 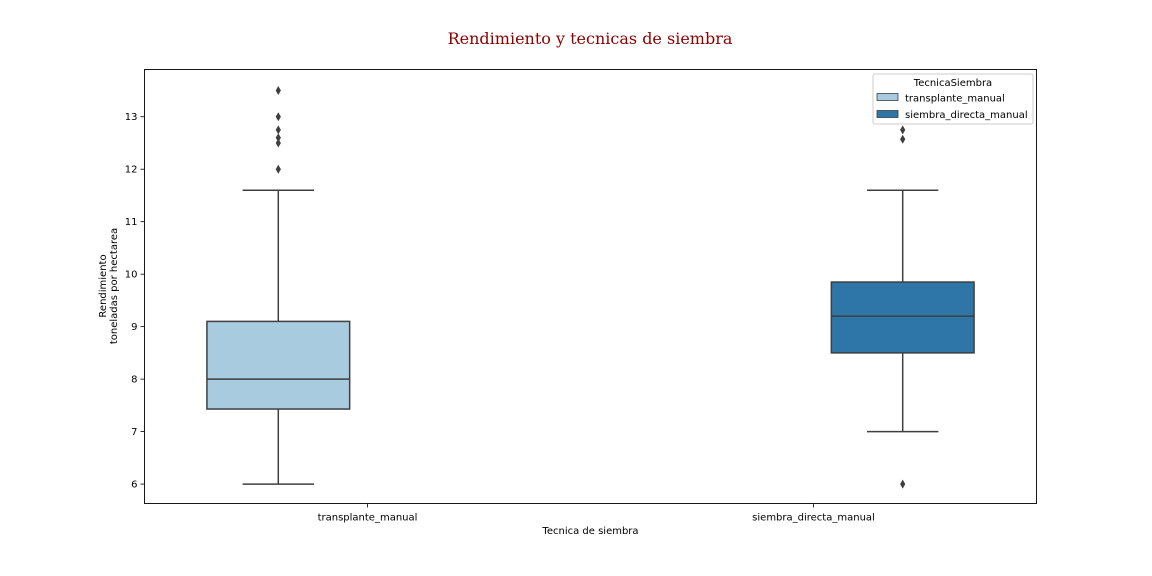 What do you see at coordinates (103, 285) in the screenshot?
I see `y-axis-label-line-1: Rendimiento` at bounding box center [103, 285].